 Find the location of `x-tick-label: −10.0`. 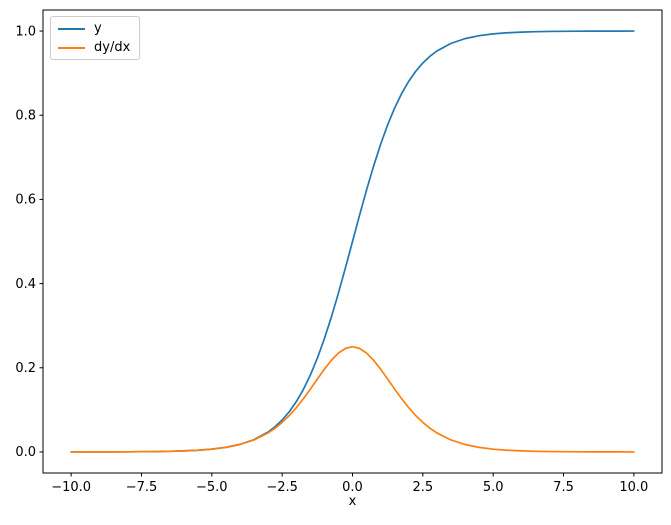

x-tick-label: −10.0 is located at coordinates (71, 487).